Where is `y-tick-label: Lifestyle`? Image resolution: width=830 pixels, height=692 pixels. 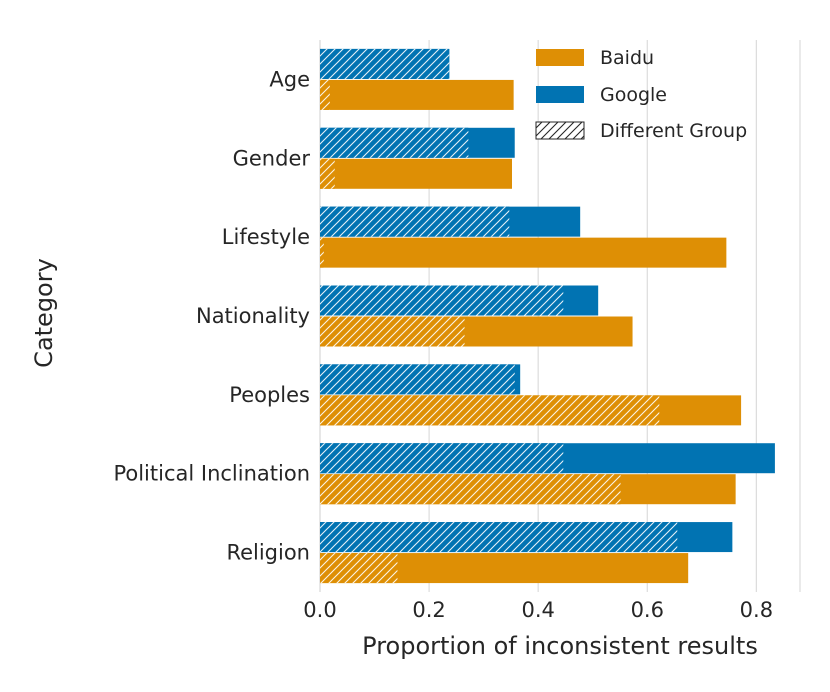 y-tick-label: Lifestyle is located at coordinates (266, 237).